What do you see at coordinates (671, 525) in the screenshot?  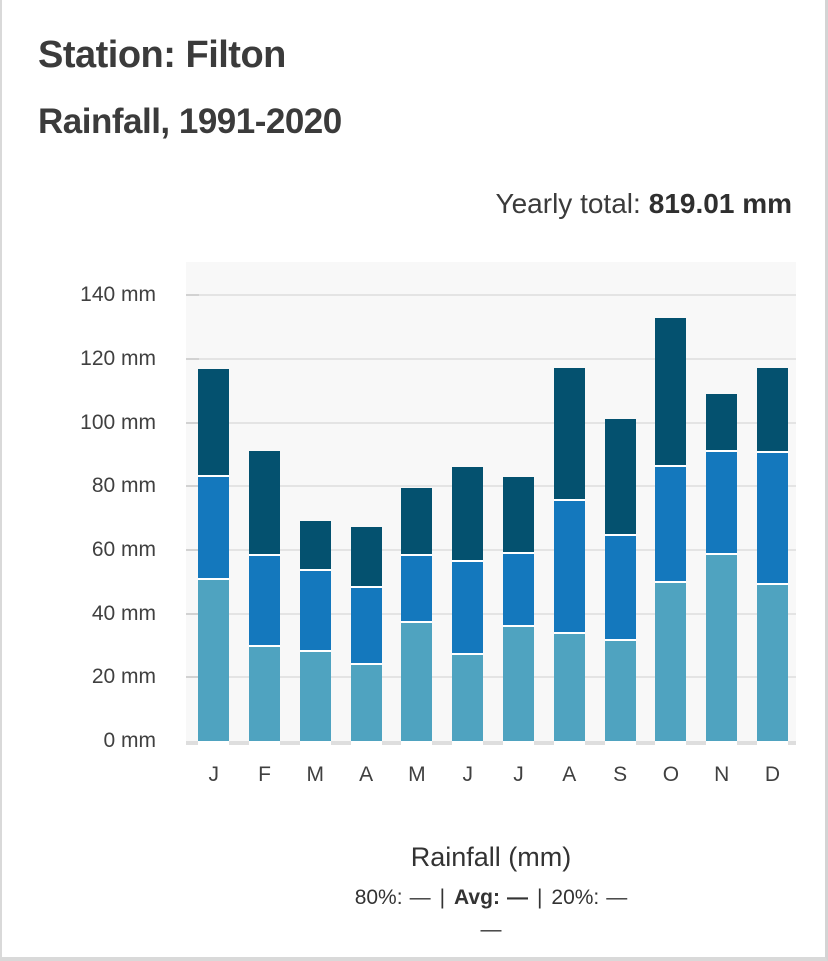 I see `bar-10-avg-segment` at bounding box center [671, 525].